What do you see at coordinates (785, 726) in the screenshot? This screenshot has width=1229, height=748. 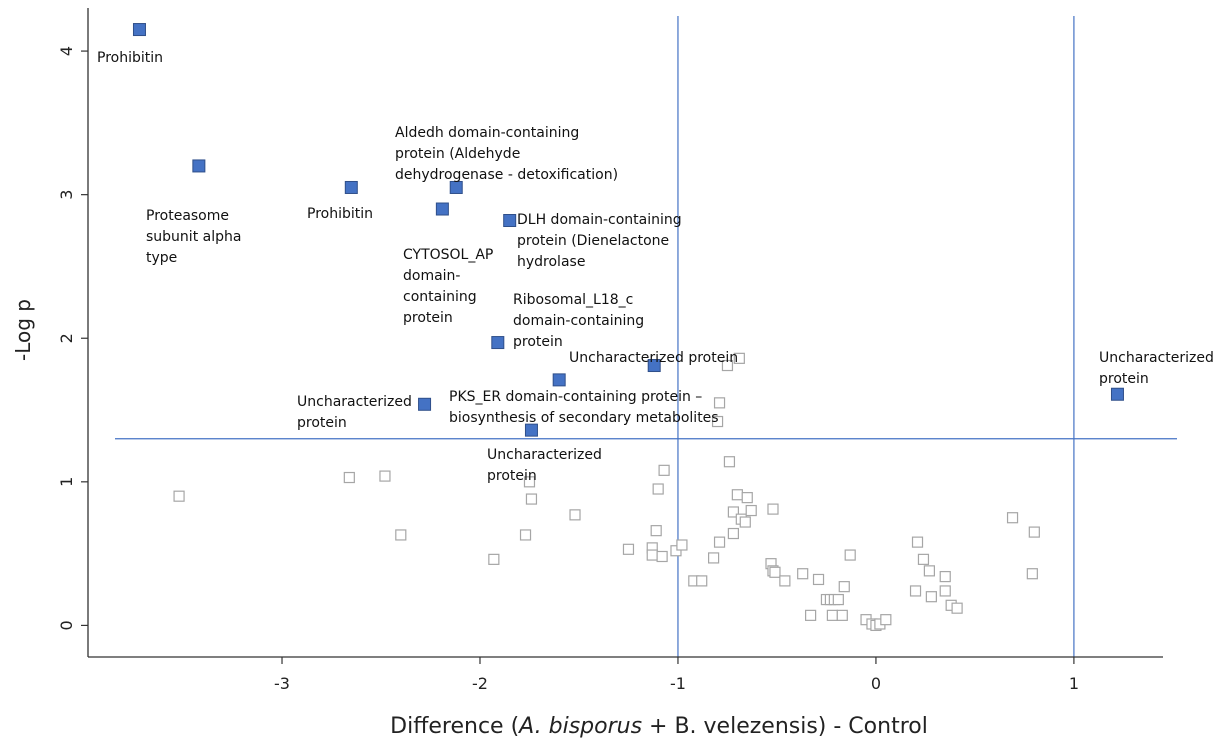 I see `x-axis-title-suffix: + B. velezensis) - Control` at bounding box center [785, 726].